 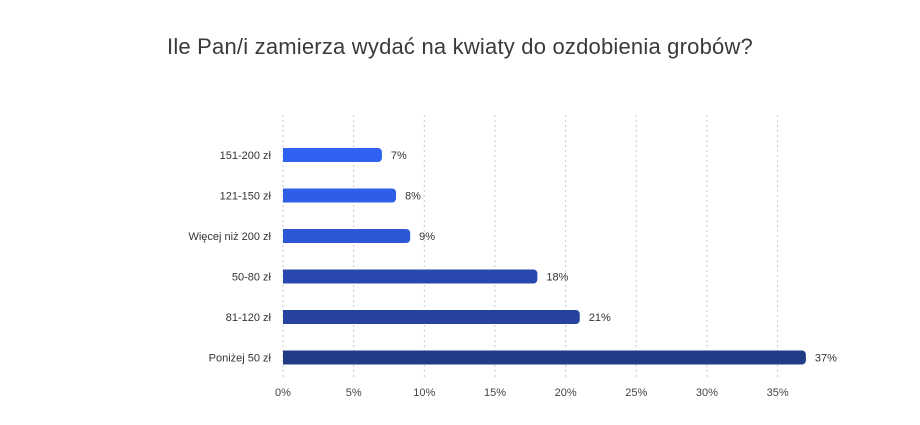 I want to click on category-label: 151-200 zł, so click(x=246, y=156).